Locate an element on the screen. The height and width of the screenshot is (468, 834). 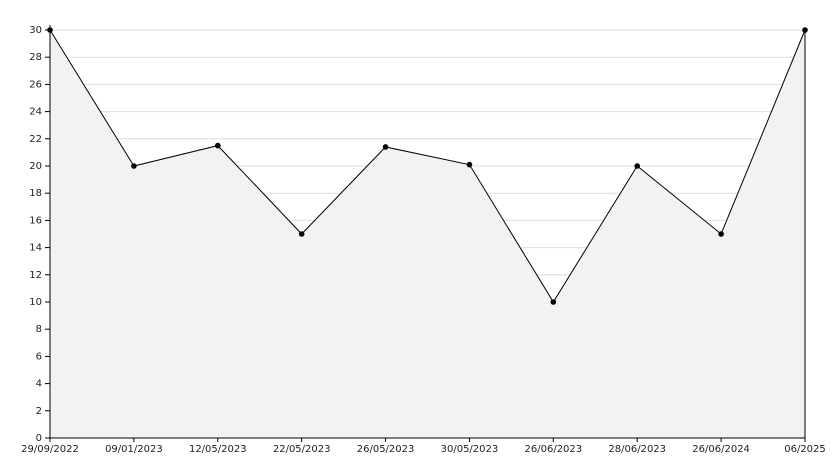
y-tick-label: 12 is located at coordinates (35, 275).